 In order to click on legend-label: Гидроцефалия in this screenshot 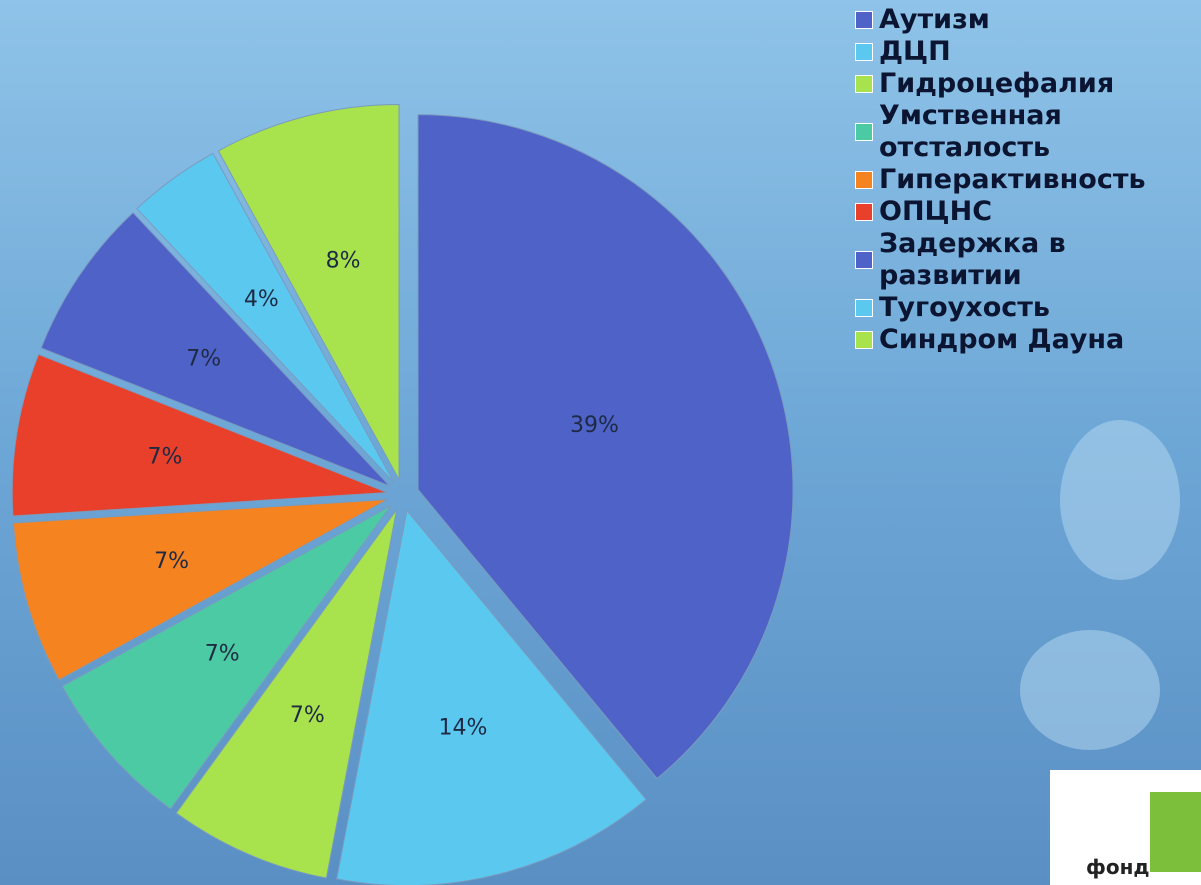, I will do `click(997, 83)`.